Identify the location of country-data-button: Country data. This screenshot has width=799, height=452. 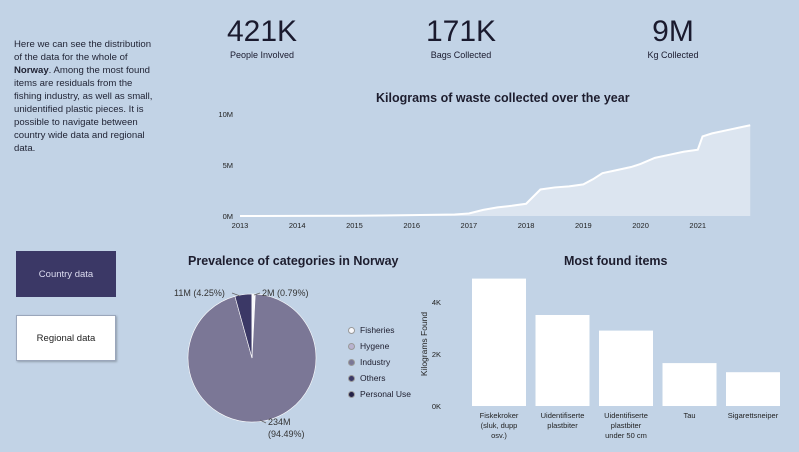
(66, 274).